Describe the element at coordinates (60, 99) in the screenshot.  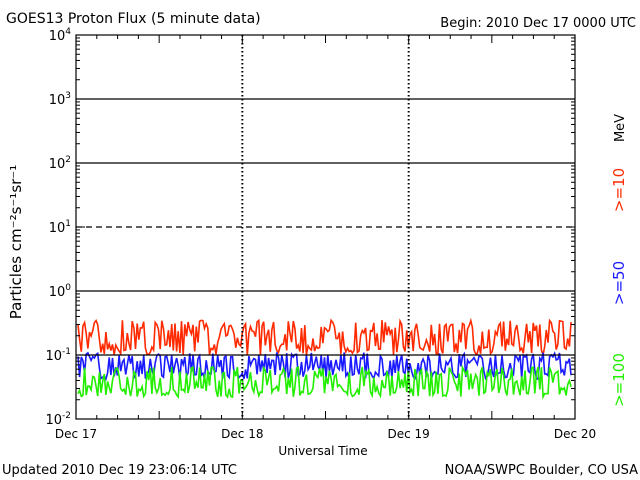
I see `y-tick-label: 10³` at that location.